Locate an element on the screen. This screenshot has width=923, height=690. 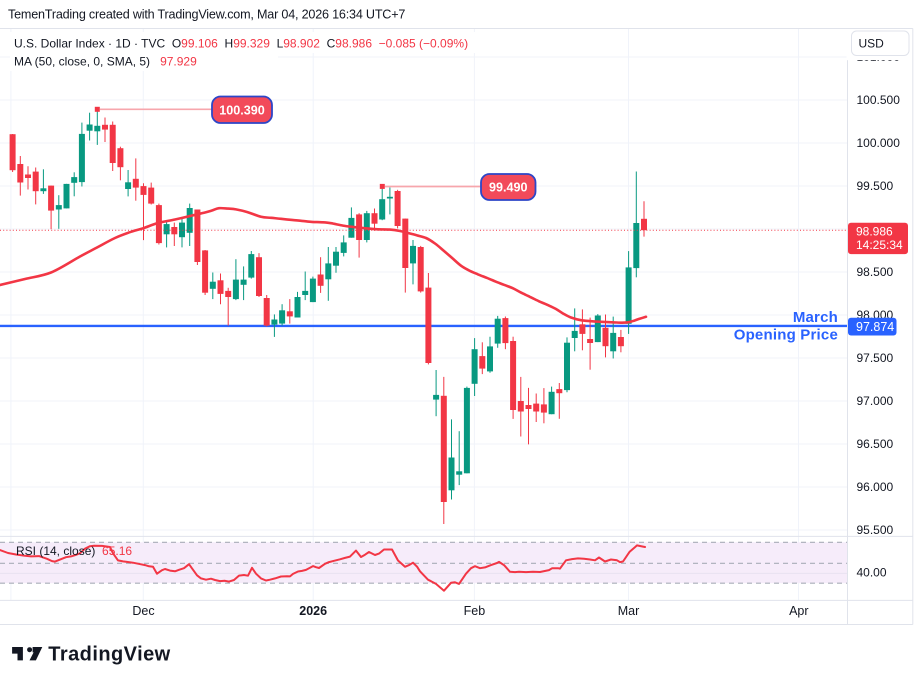
svg-text: March is located at coordinates (815, 317).